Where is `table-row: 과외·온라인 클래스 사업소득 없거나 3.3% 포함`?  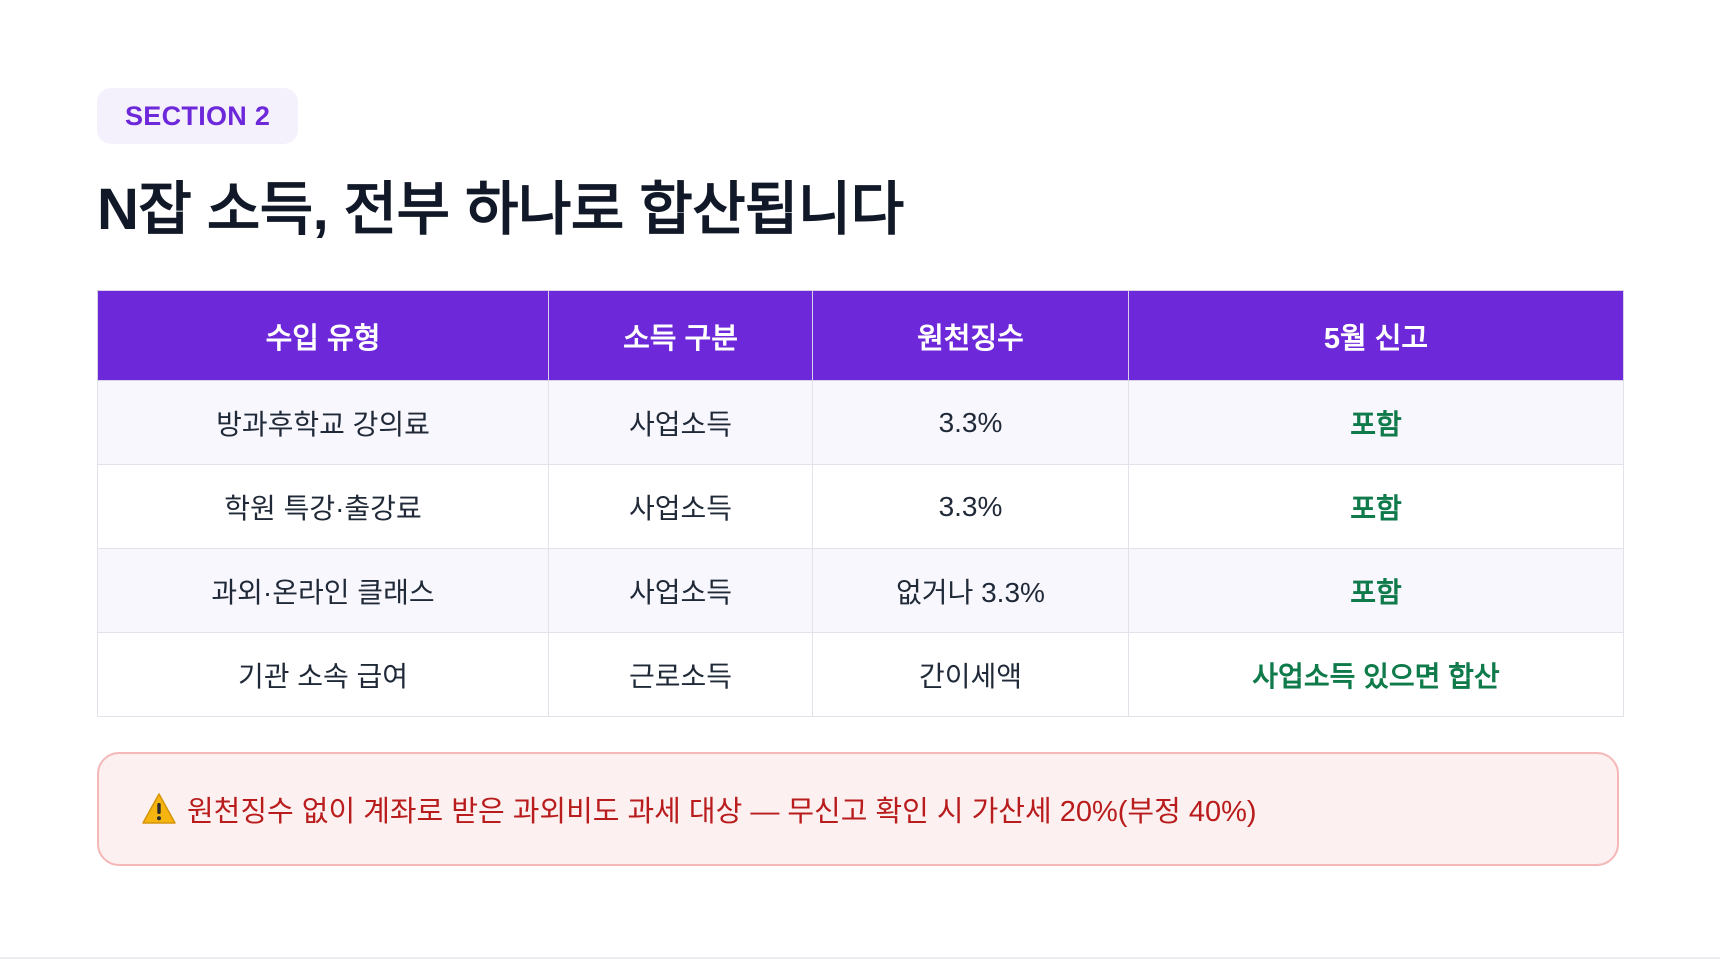 table-row: 과외·온라인 클래스 사업소득 없거나 3.3% 포함 is located at coordinates (860, 590).